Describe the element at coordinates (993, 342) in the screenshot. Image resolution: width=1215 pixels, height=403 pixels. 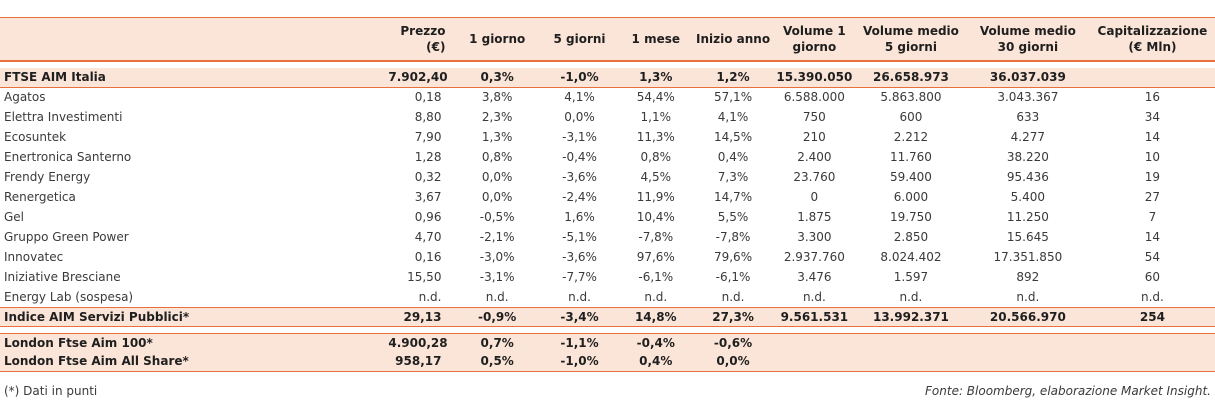
I see `empty-cells` at that location.